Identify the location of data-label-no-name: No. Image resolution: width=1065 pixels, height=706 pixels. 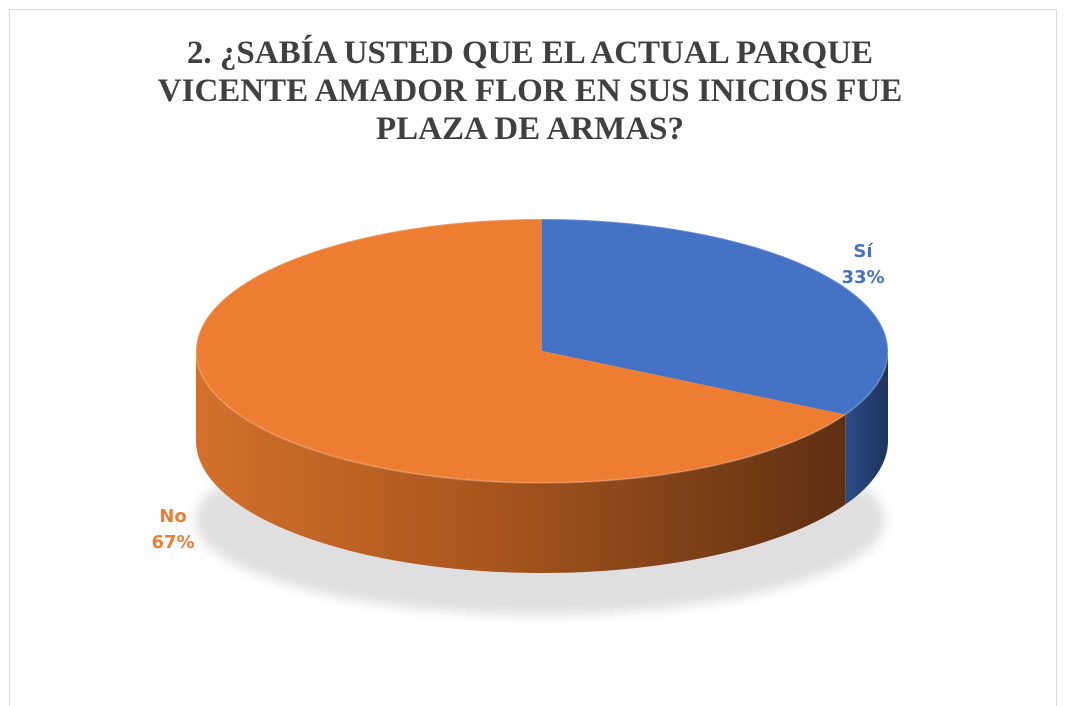
(173, 516).